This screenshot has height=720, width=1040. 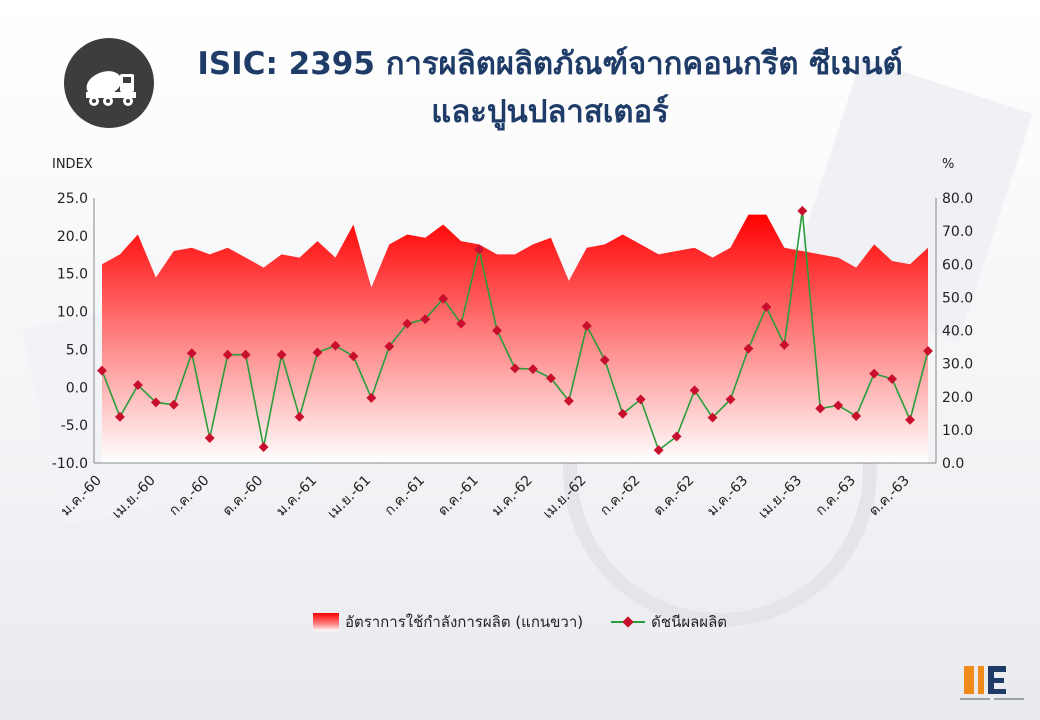 I want to click on x-tick-label: ต.ค.-61, so click(x=458, y=496).